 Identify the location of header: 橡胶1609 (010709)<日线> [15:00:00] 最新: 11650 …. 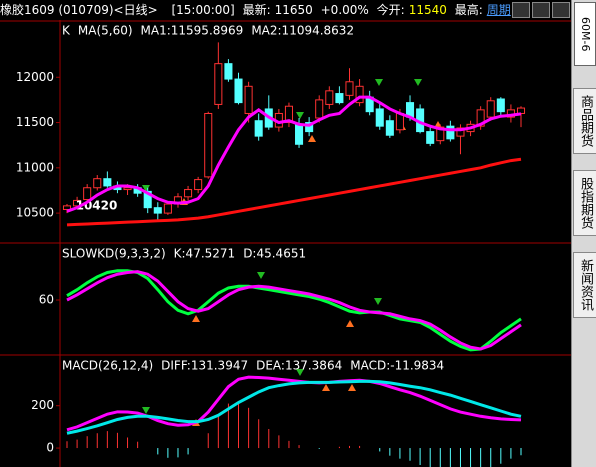
(298, 10).